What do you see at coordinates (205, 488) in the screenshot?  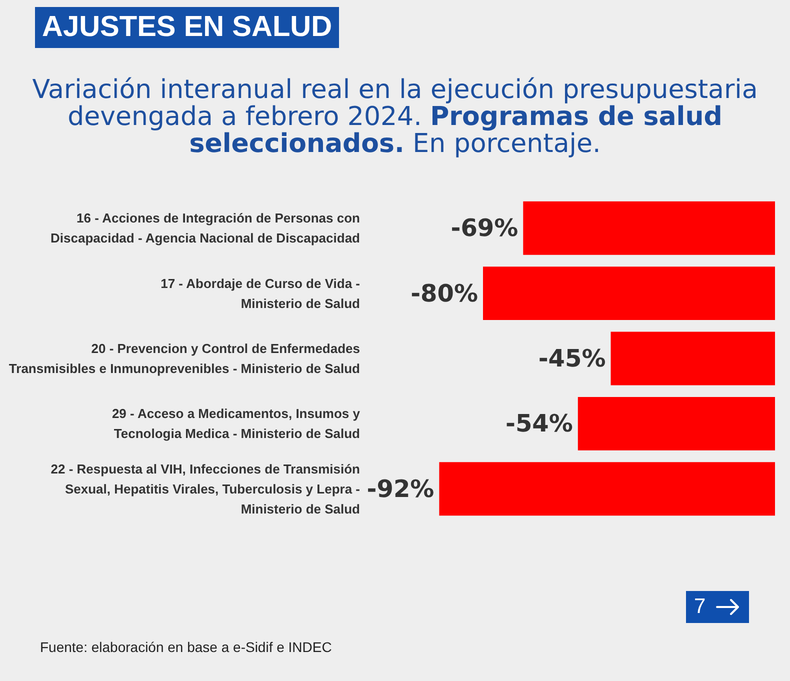 I see `y-tick-label: 22 - Respuesta al VIH, Infecciones de Transmisión Sexual, Hepatitis Virales, Tuberculosis y Lepra - Ministerio de Salud` at bounding box center [205, 488].